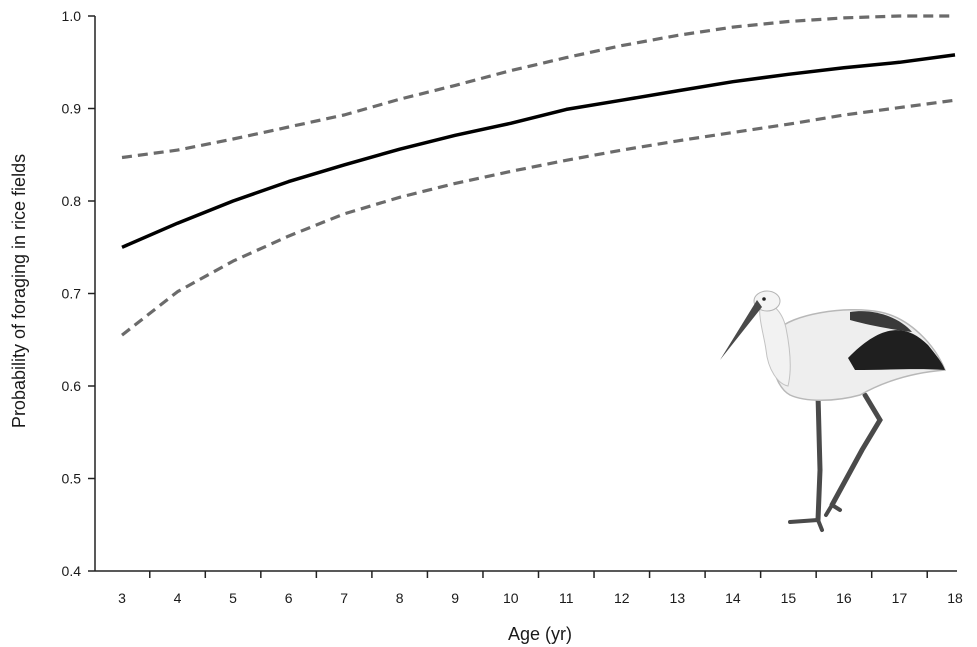 The width and height of the screenshot is (977, 647). What do you see at coordinates (122, 598) in the screenshot?
I see `x-tick-label: 3` at bounding box center [122, 598].